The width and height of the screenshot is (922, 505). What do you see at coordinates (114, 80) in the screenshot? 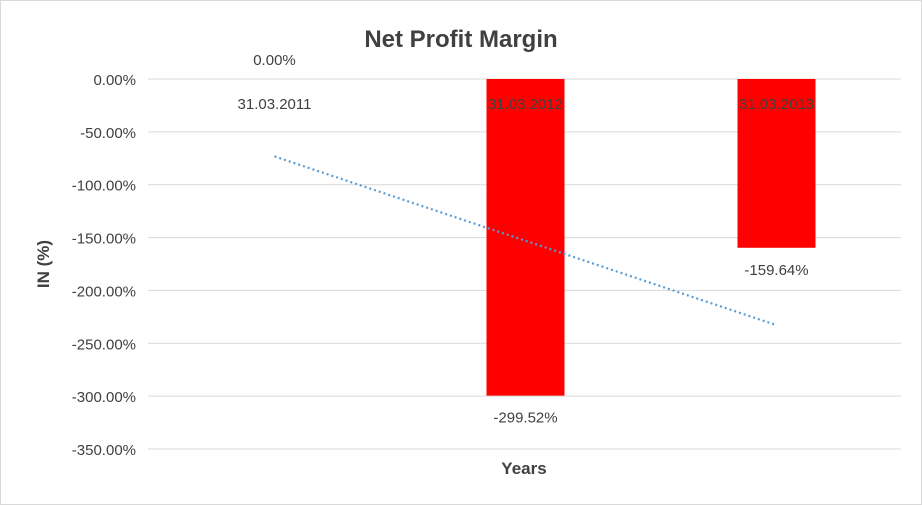
I see `y-tick-label: 0.00%` at bounding box center [114, 80].